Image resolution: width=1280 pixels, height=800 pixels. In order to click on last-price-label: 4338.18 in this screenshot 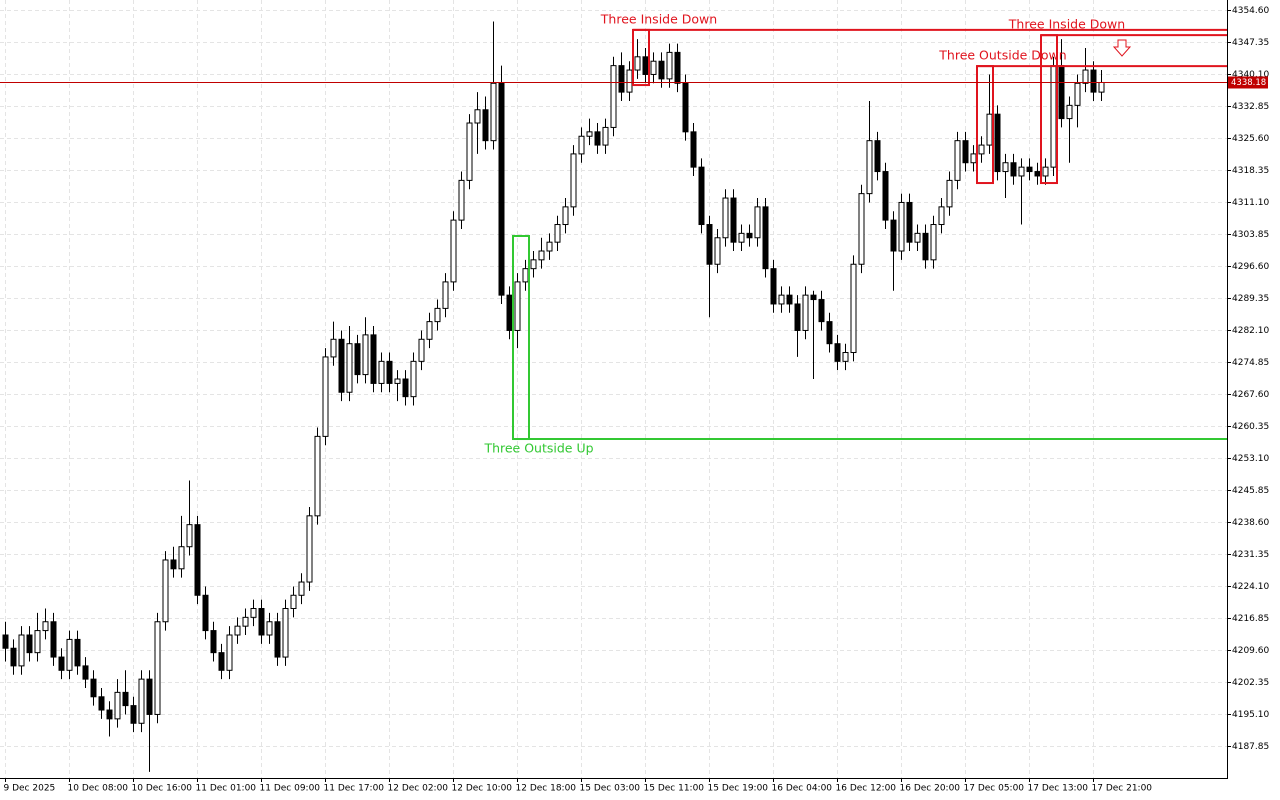, I will do `click(1248, 83)`.